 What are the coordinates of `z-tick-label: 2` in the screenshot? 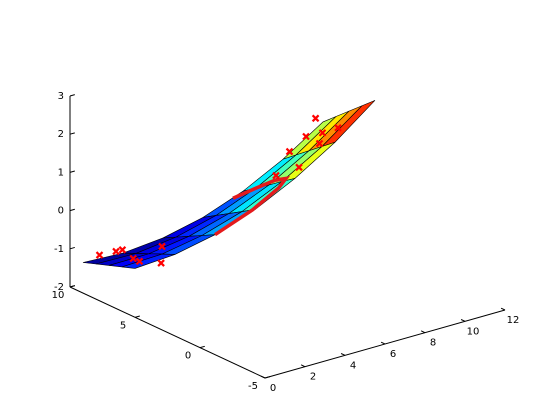 It's located at (61, 134).